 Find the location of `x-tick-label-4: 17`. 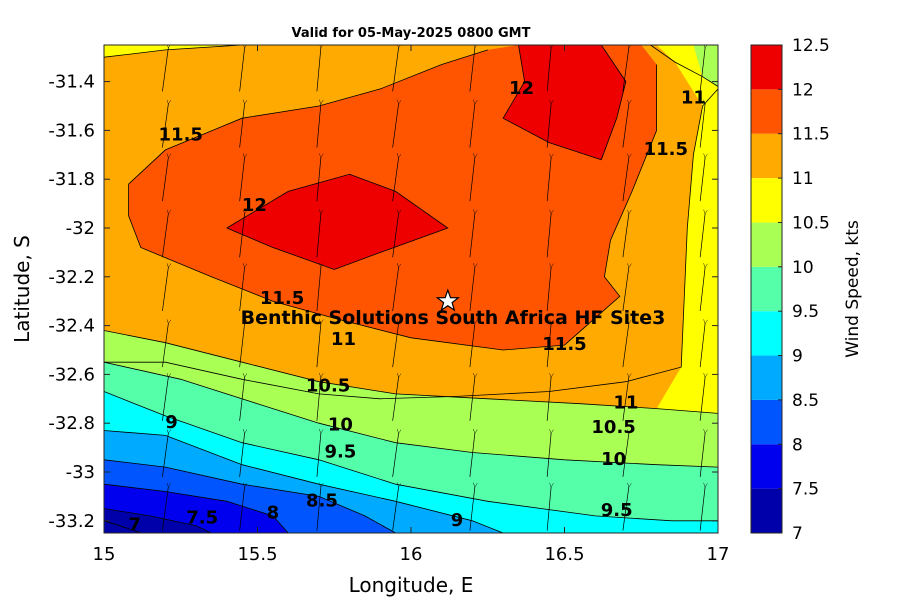

x-tick-label-4: 17 is located at coordinates (718, 554).